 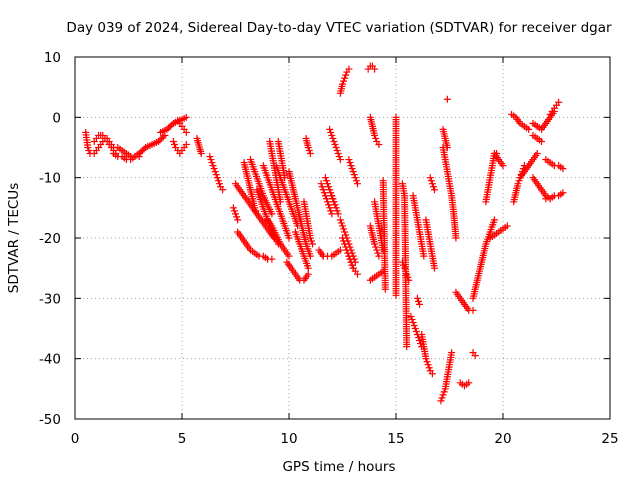 What do you see at coordinates (338, 467) in the screenshot?
I see `x-axis-label: GPS time / hours` at bounding box center [338, 467].